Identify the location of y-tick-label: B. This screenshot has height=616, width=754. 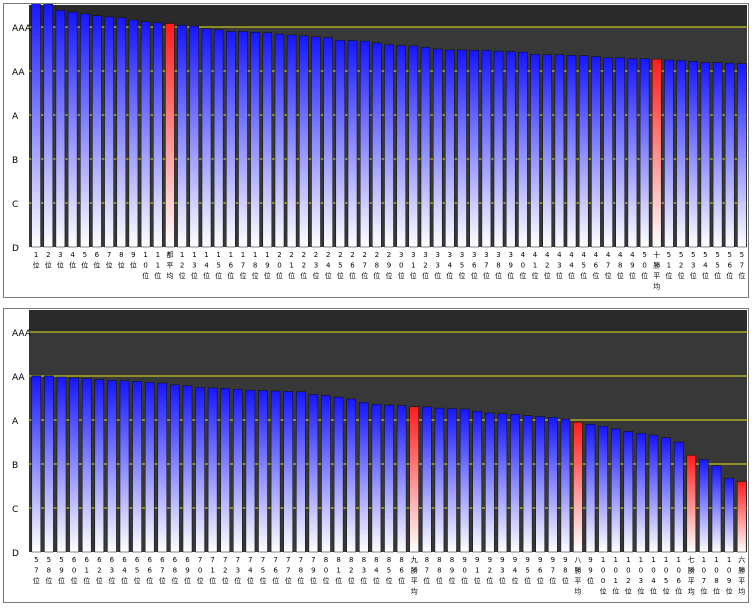
(15, 161).